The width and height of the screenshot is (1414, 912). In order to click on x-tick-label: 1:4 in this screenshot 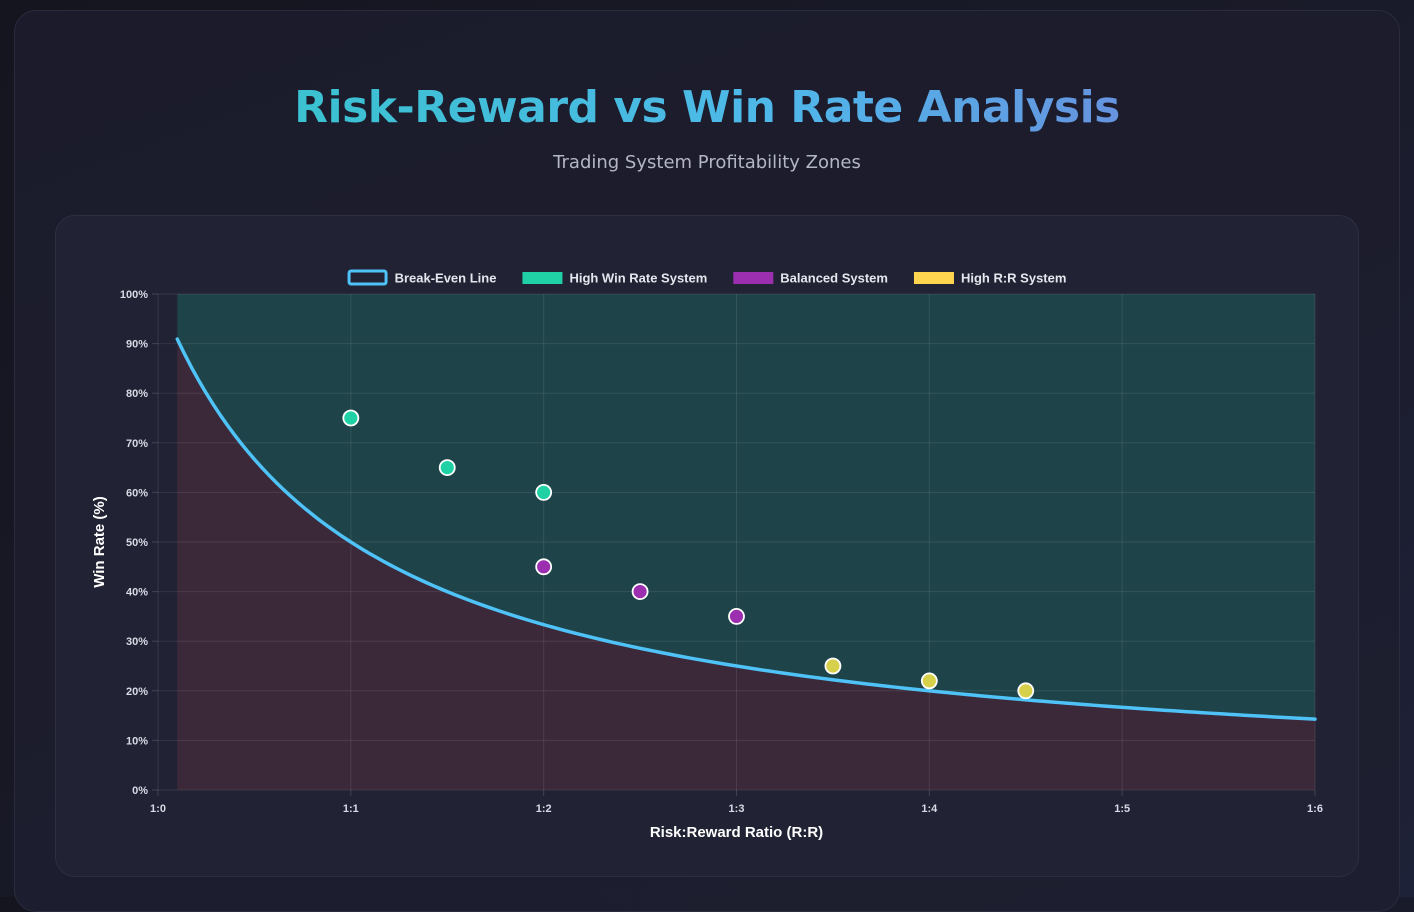, I will do `click(929, 809)`.